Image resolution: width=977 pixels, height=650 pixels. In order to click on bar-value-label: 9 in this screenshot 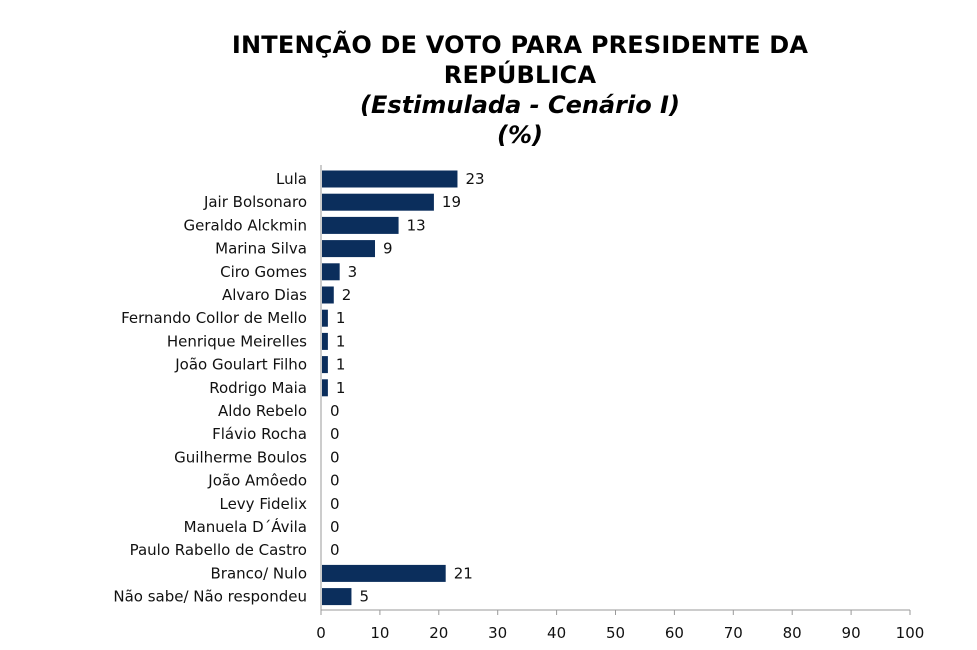, I will do `click(388, 249)`.